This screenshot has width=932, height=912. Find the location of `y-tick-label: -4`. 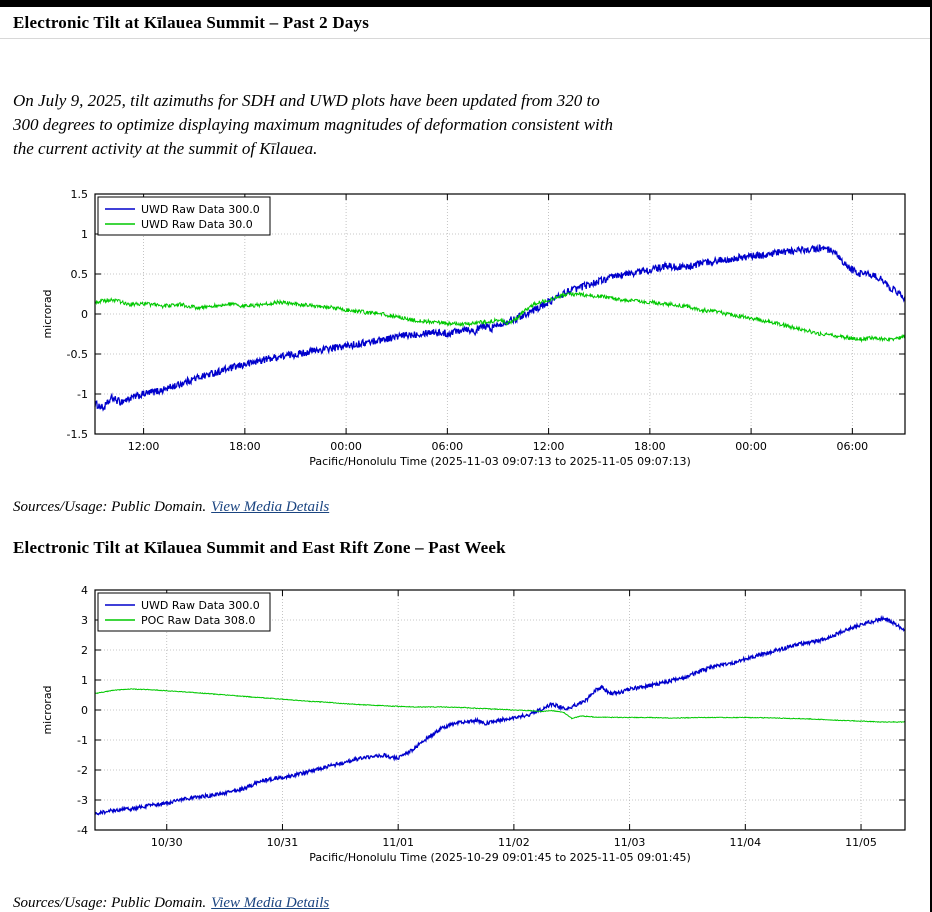

y-tick-label: -4 is located at coordinates (82, 830).